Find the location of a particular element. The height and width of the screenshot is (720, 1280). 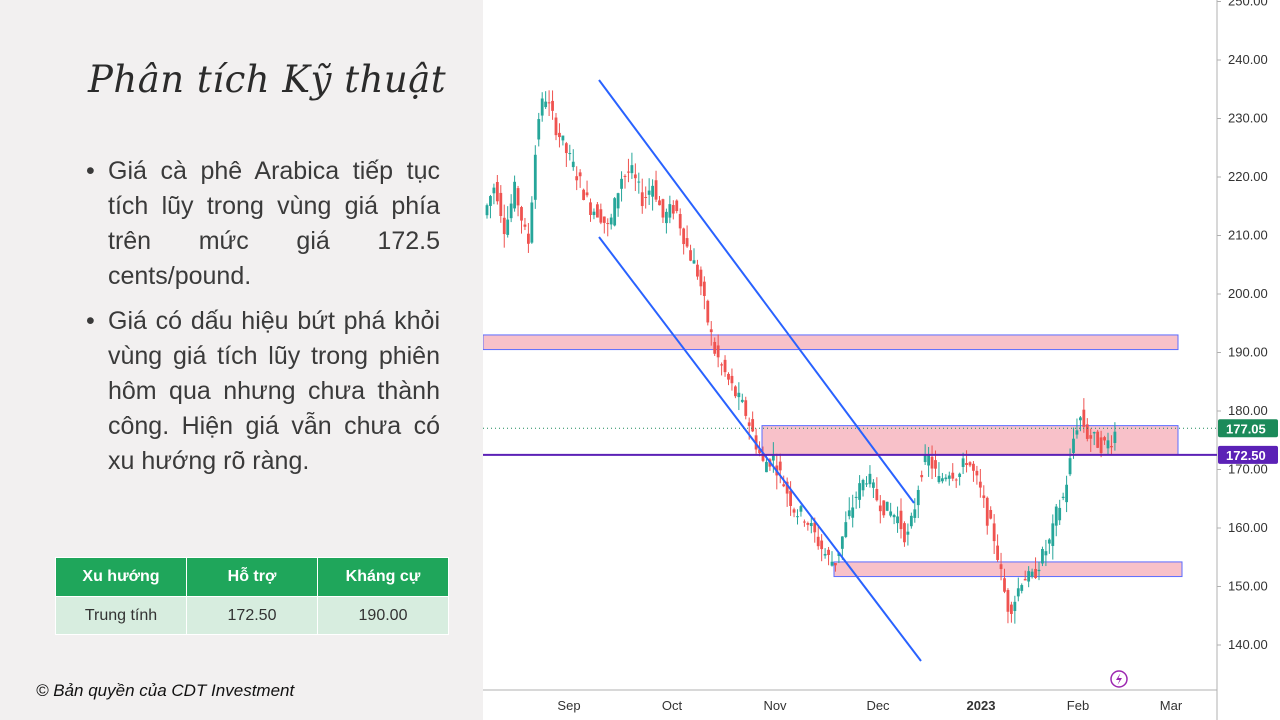

y-tick-label: 150.00 is located at coordinates (1248, 586).